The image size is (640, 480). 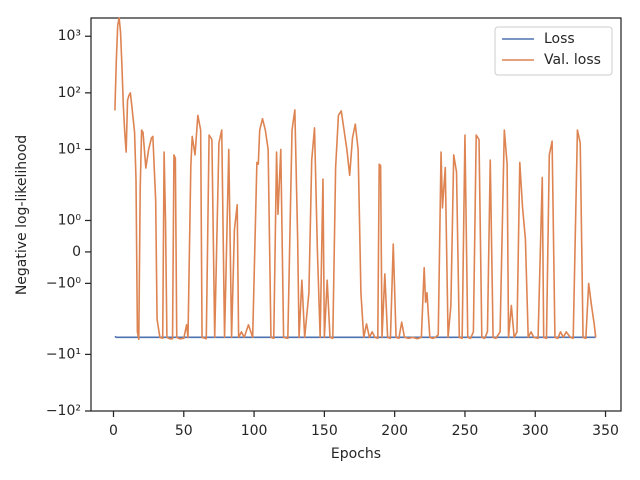 What do you see at coordinates (605, 431) in the screenshot?
I see `x-tick-label: 350` at bounding box center [605, 431].